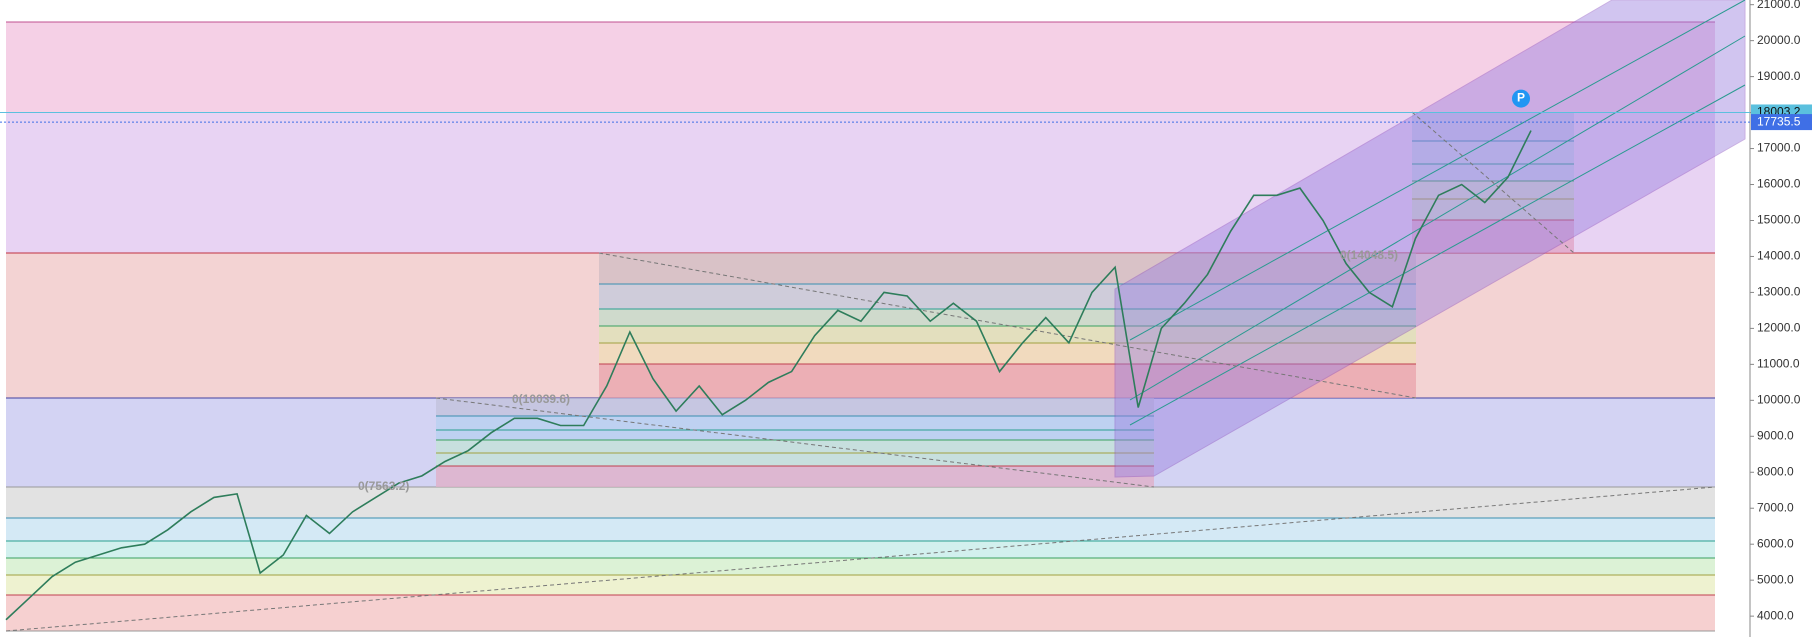 The height and width of the screenshot is (637, 1812). I want to click on price-tag, so click(1781, 122).